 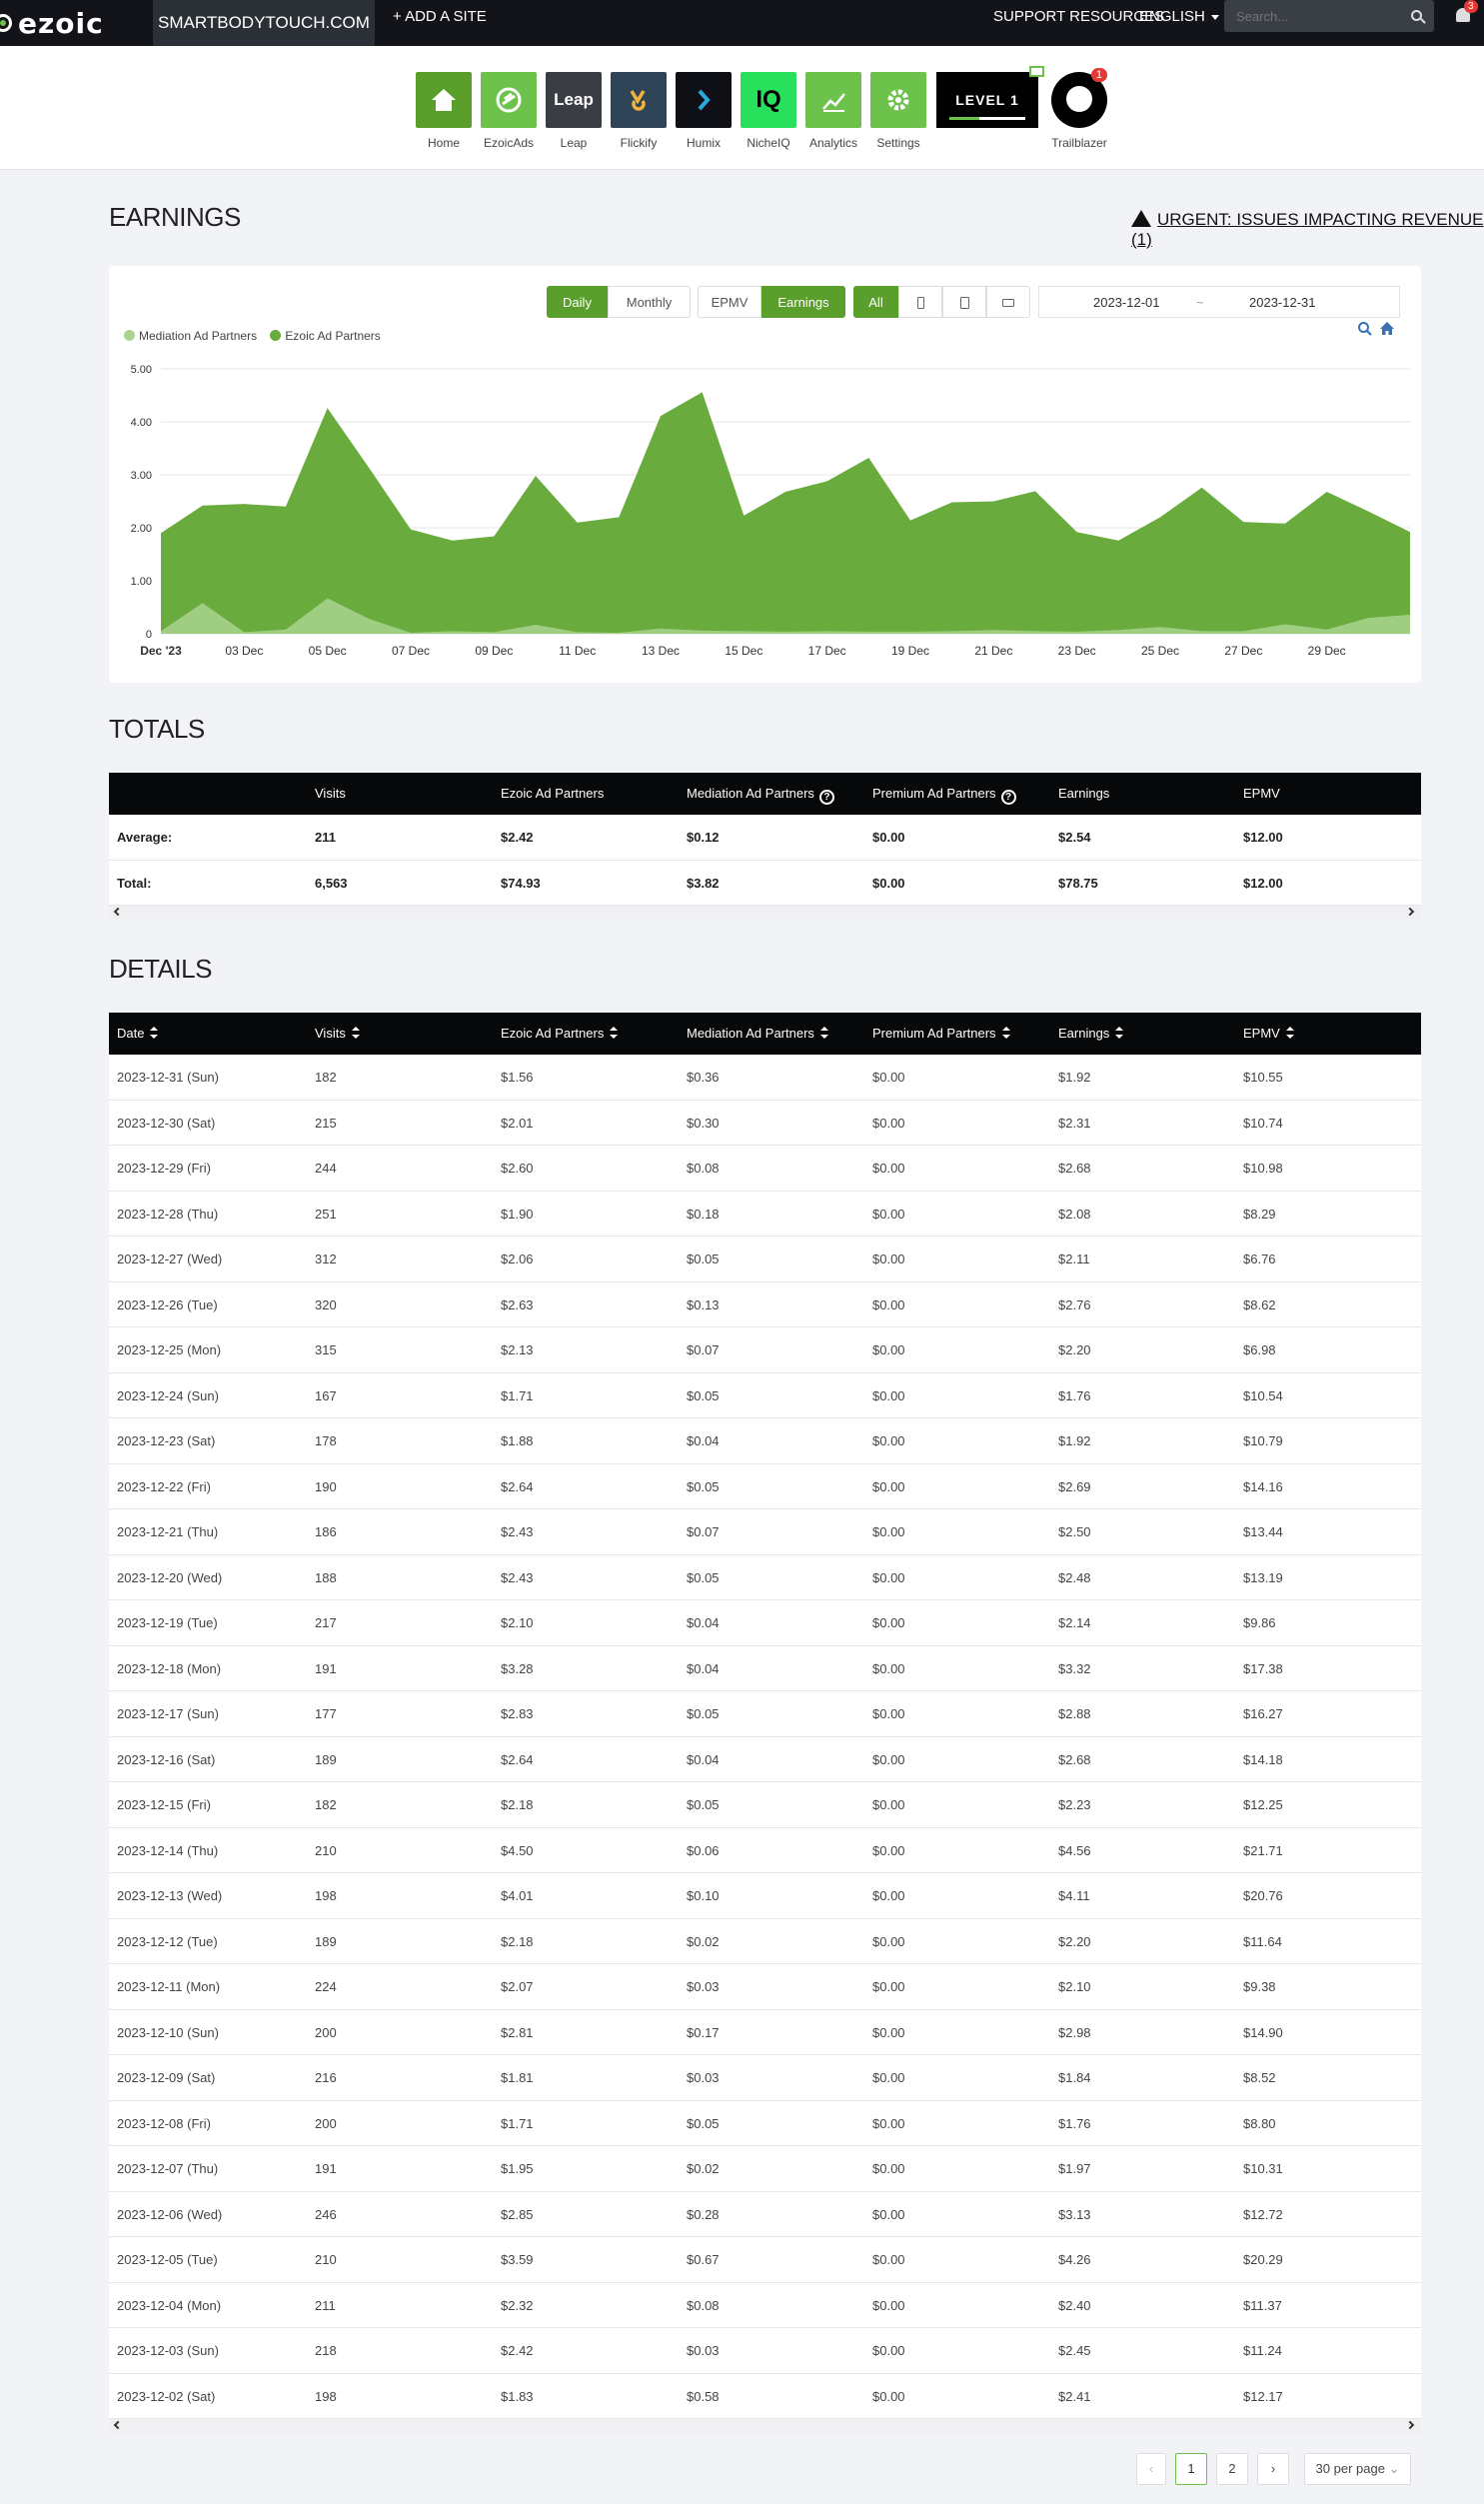 What do you see at coordinates (1036, 72) in the screenshot?
I see `mail-icon` at bounding box center [1036, 72].